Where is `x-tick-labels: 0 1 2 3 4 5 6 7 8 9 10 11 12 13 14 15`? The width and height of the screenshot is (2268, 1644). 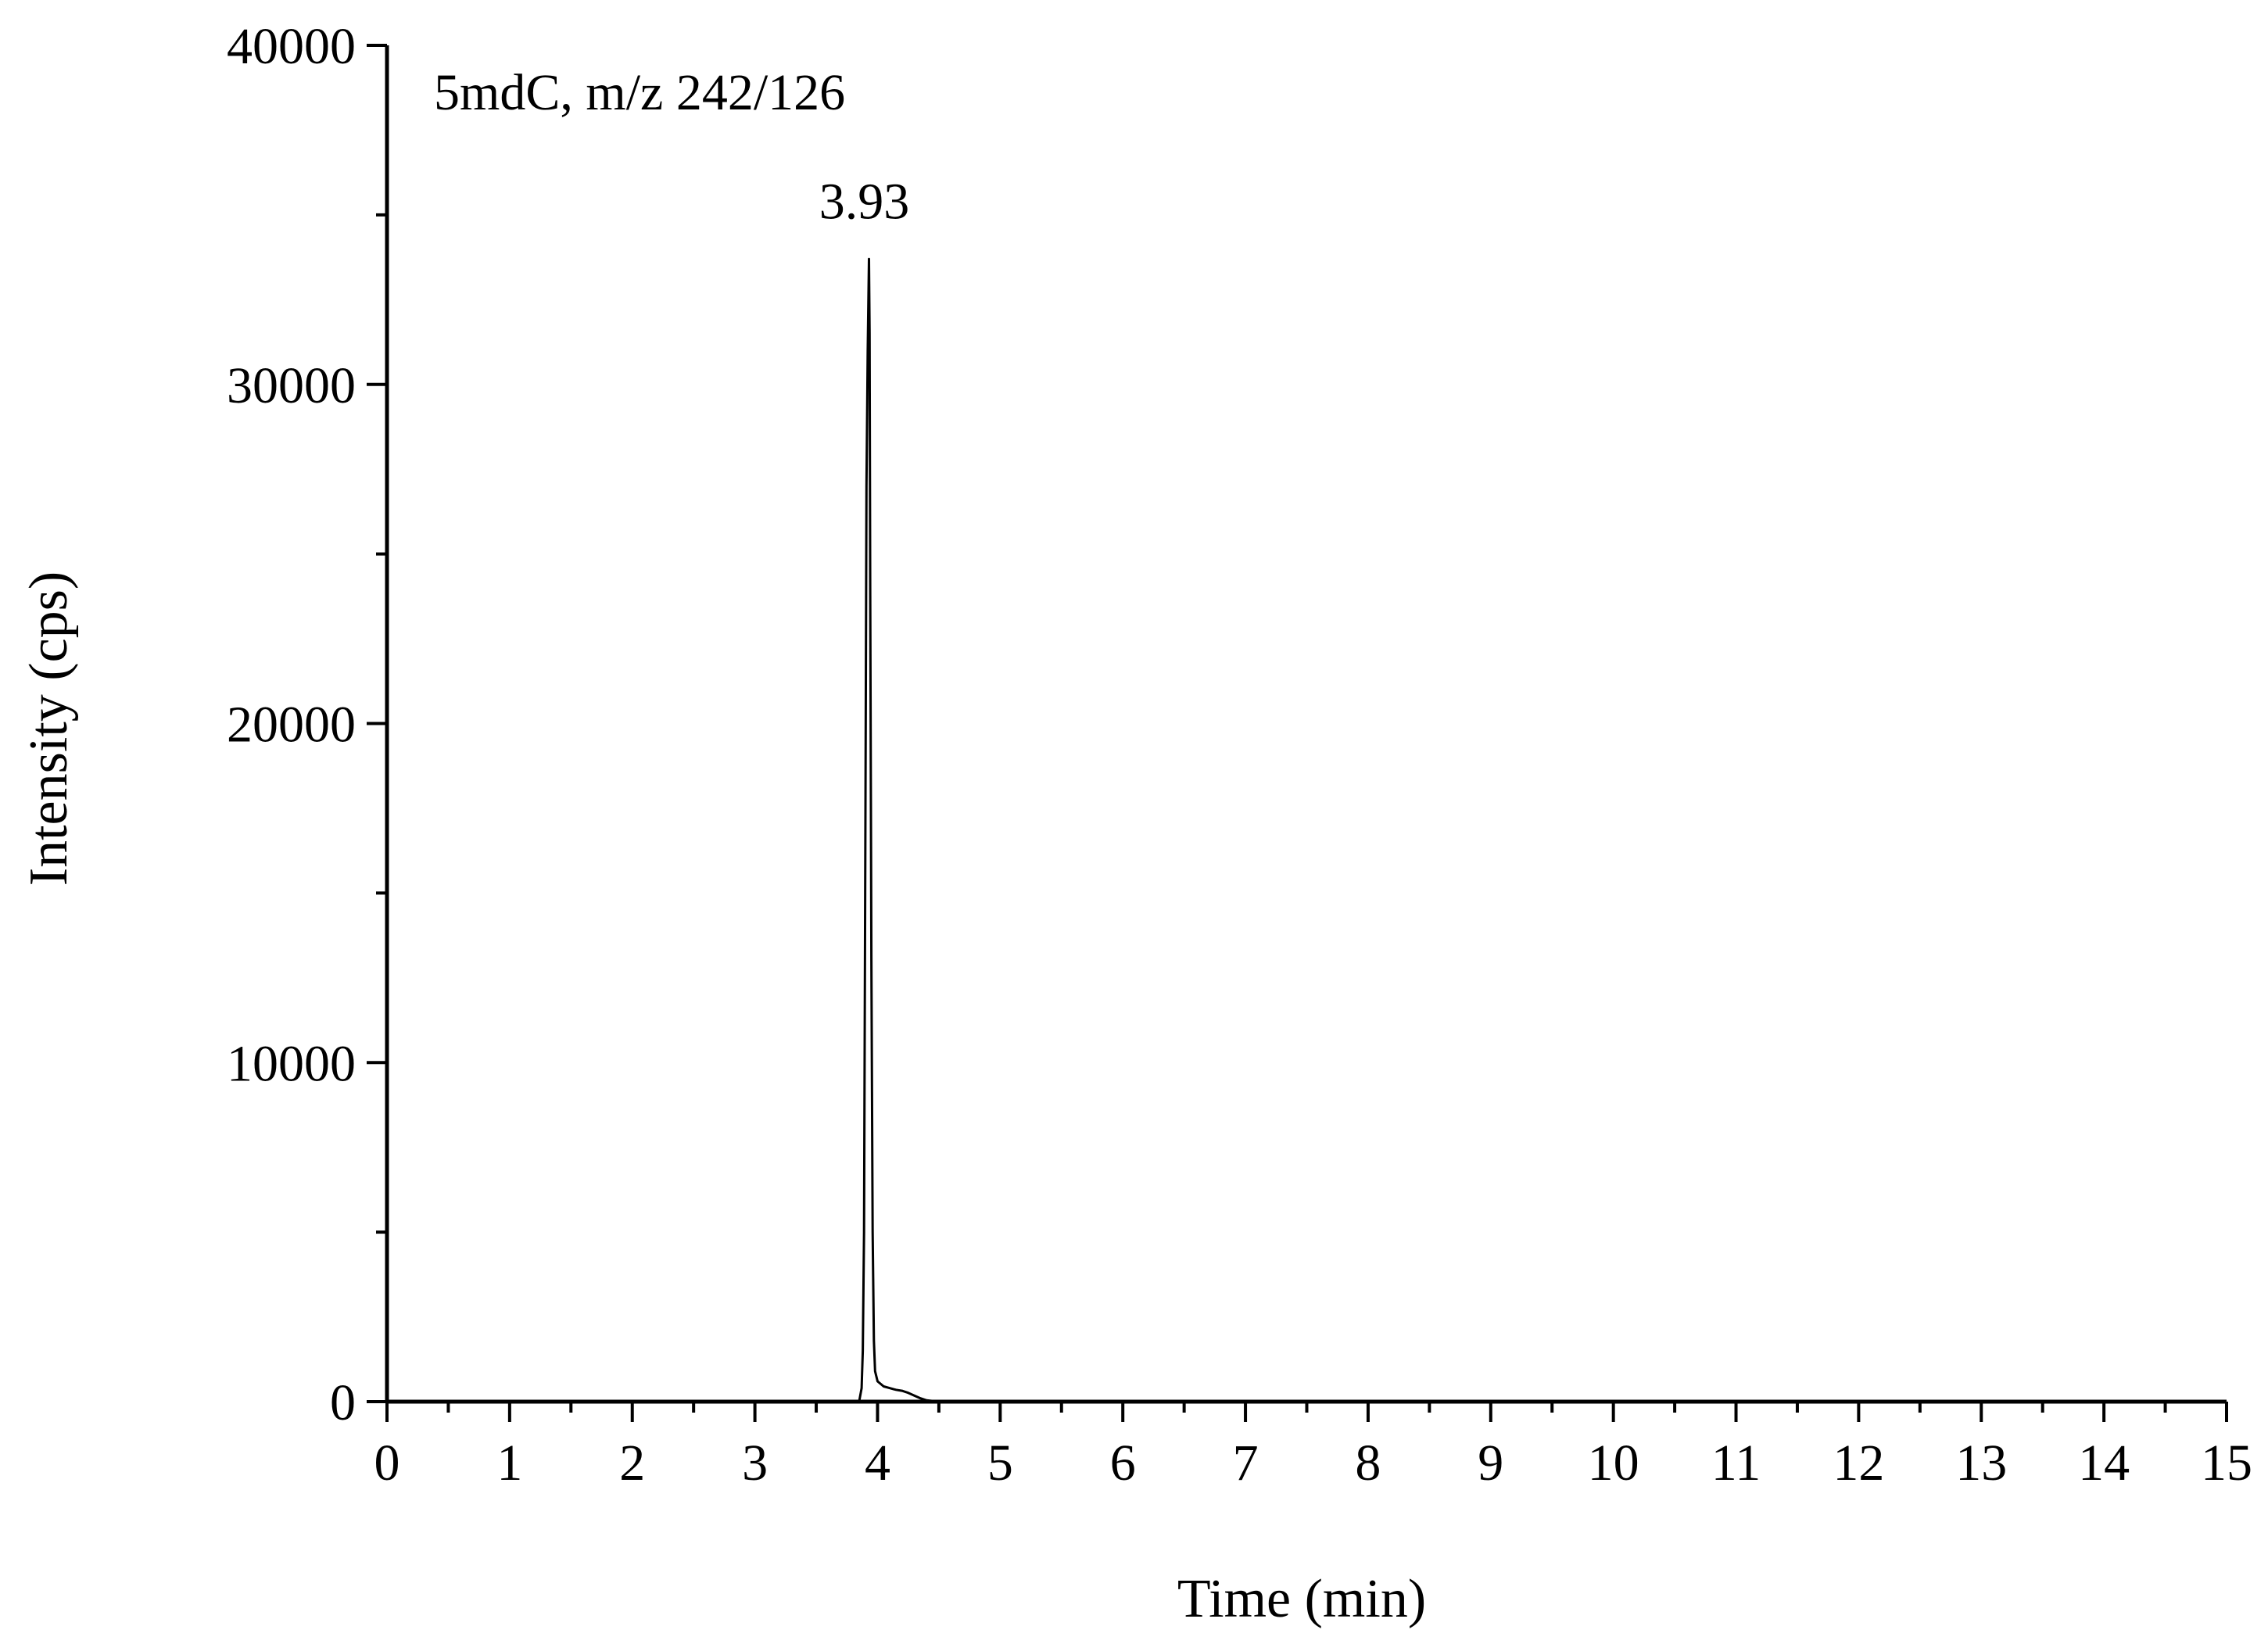
x-tick-labels: 0 1 2 3 4 5 6 7 8 9 10 11 12 13 14 15 is located at coordinates (1313, 1463).